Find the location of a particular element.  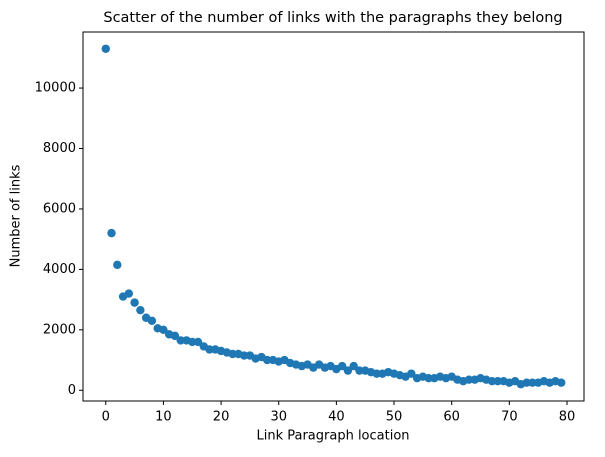

x-tick-label: 10 is located at coordinates (163, 417).